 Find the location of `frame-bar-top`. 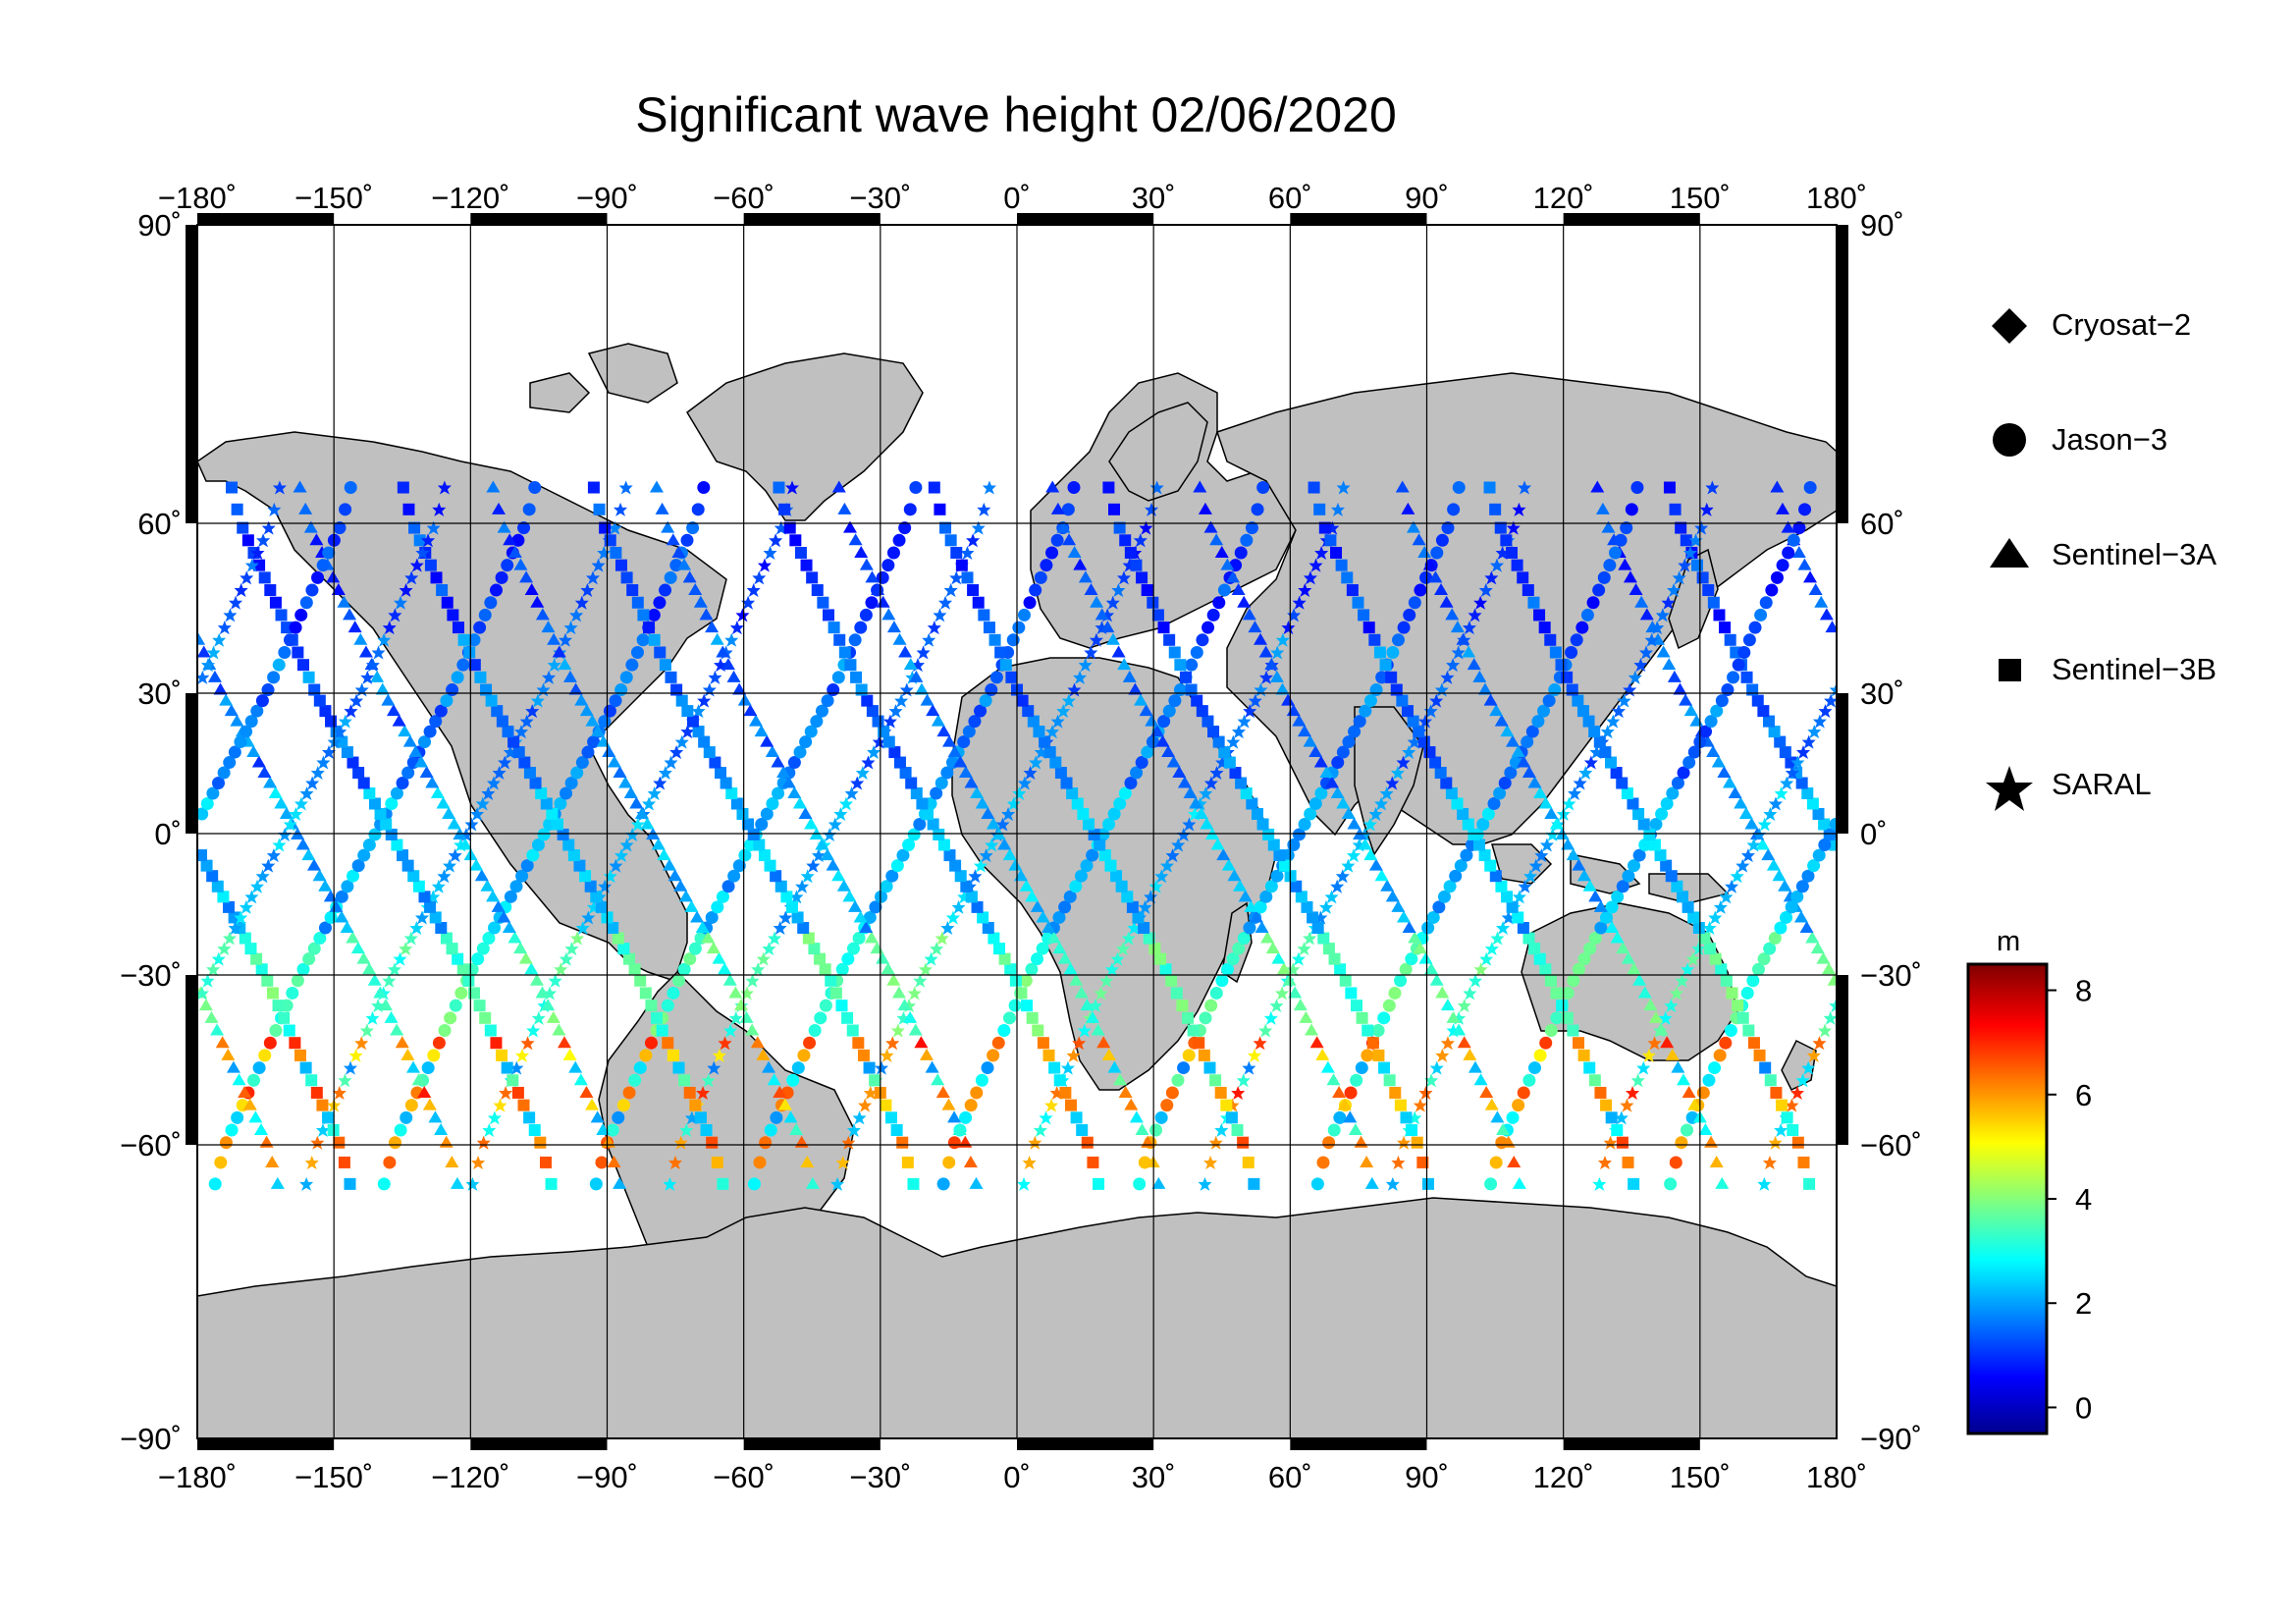

frame-bar-top is located at coordinates (1085, 219).